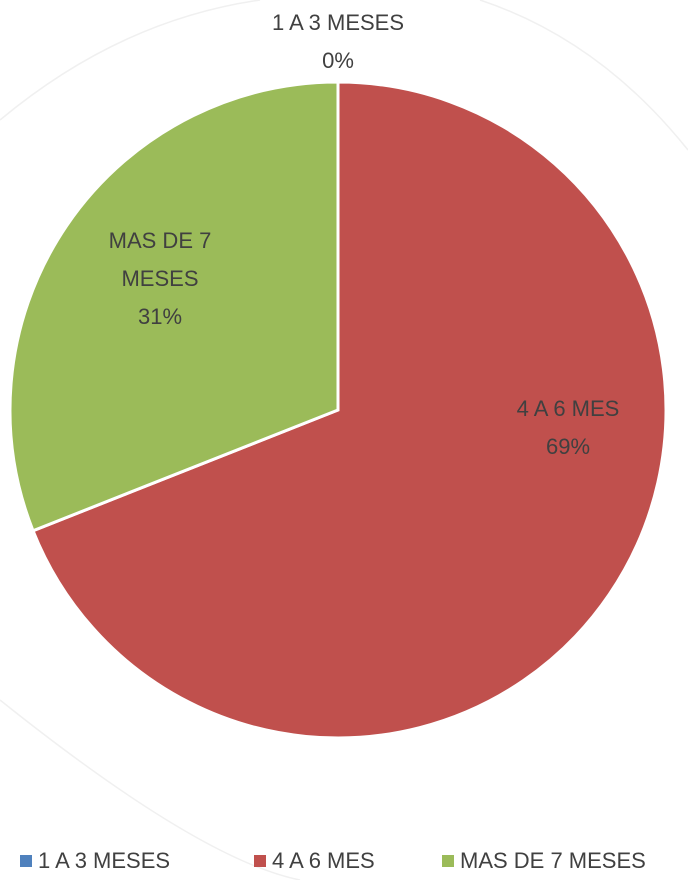  What do you see at coordinates (323, 860) in the screenshot?
I see `legend-label: 4 A 6 MES` at bounding box center [323, 860].